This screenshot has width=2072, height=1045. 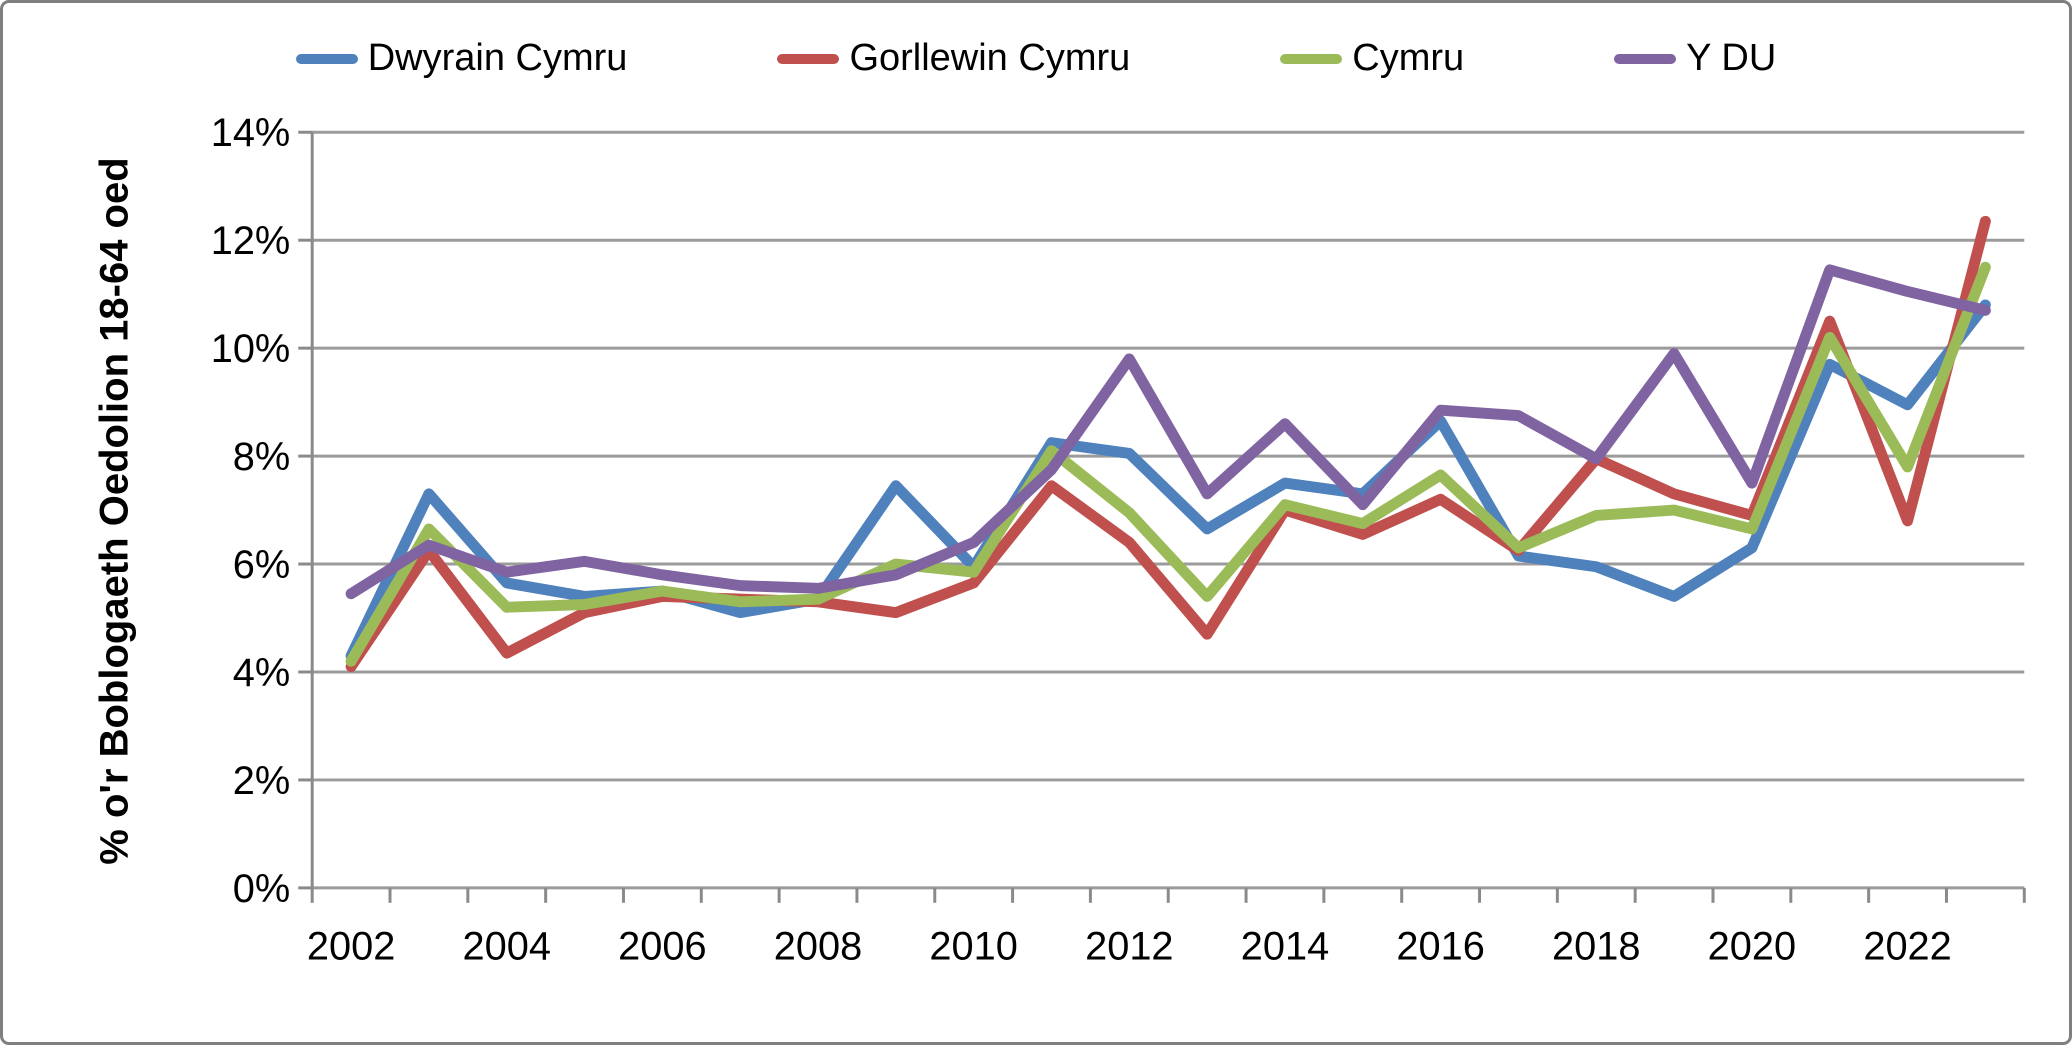 I want to click on y-tick-labels: 0% 2% 4% 6% 8% 10% 12% 14%, so click(x=251, y=511).